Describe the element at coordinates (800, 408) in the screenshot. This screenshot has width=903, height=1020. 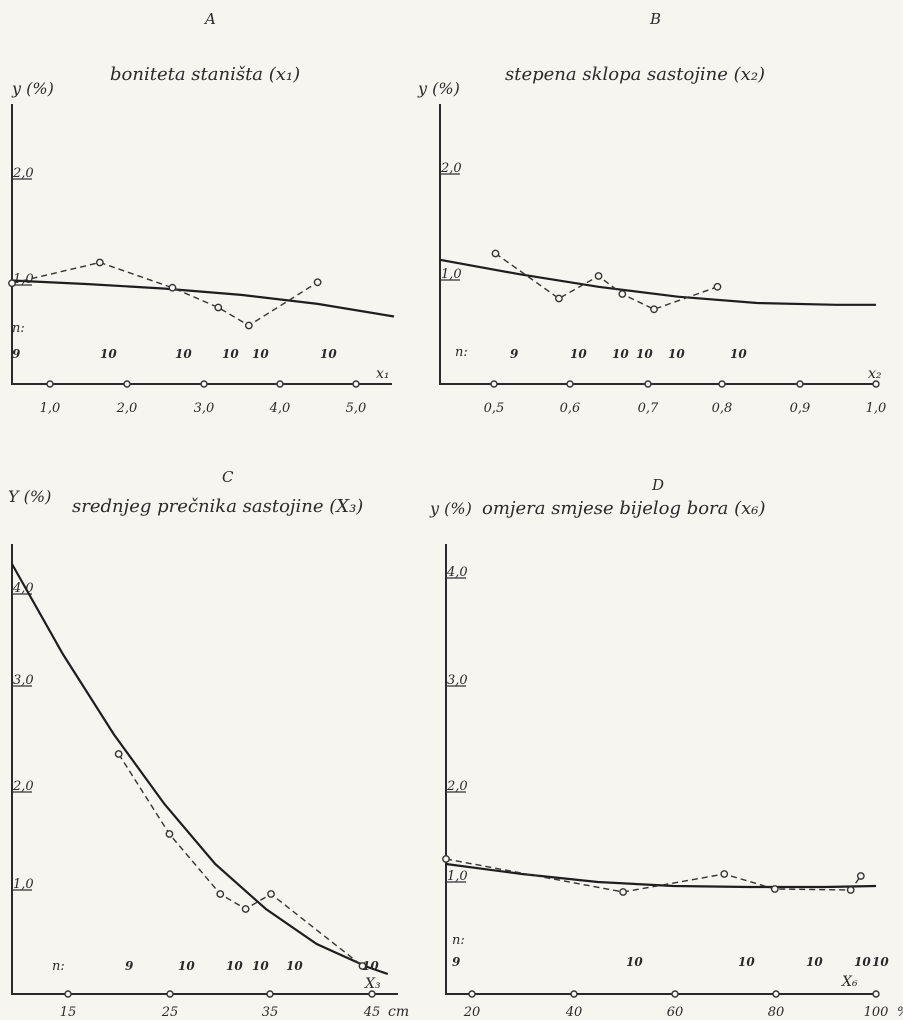
I see `x-tick-label: 0,9` at that location.